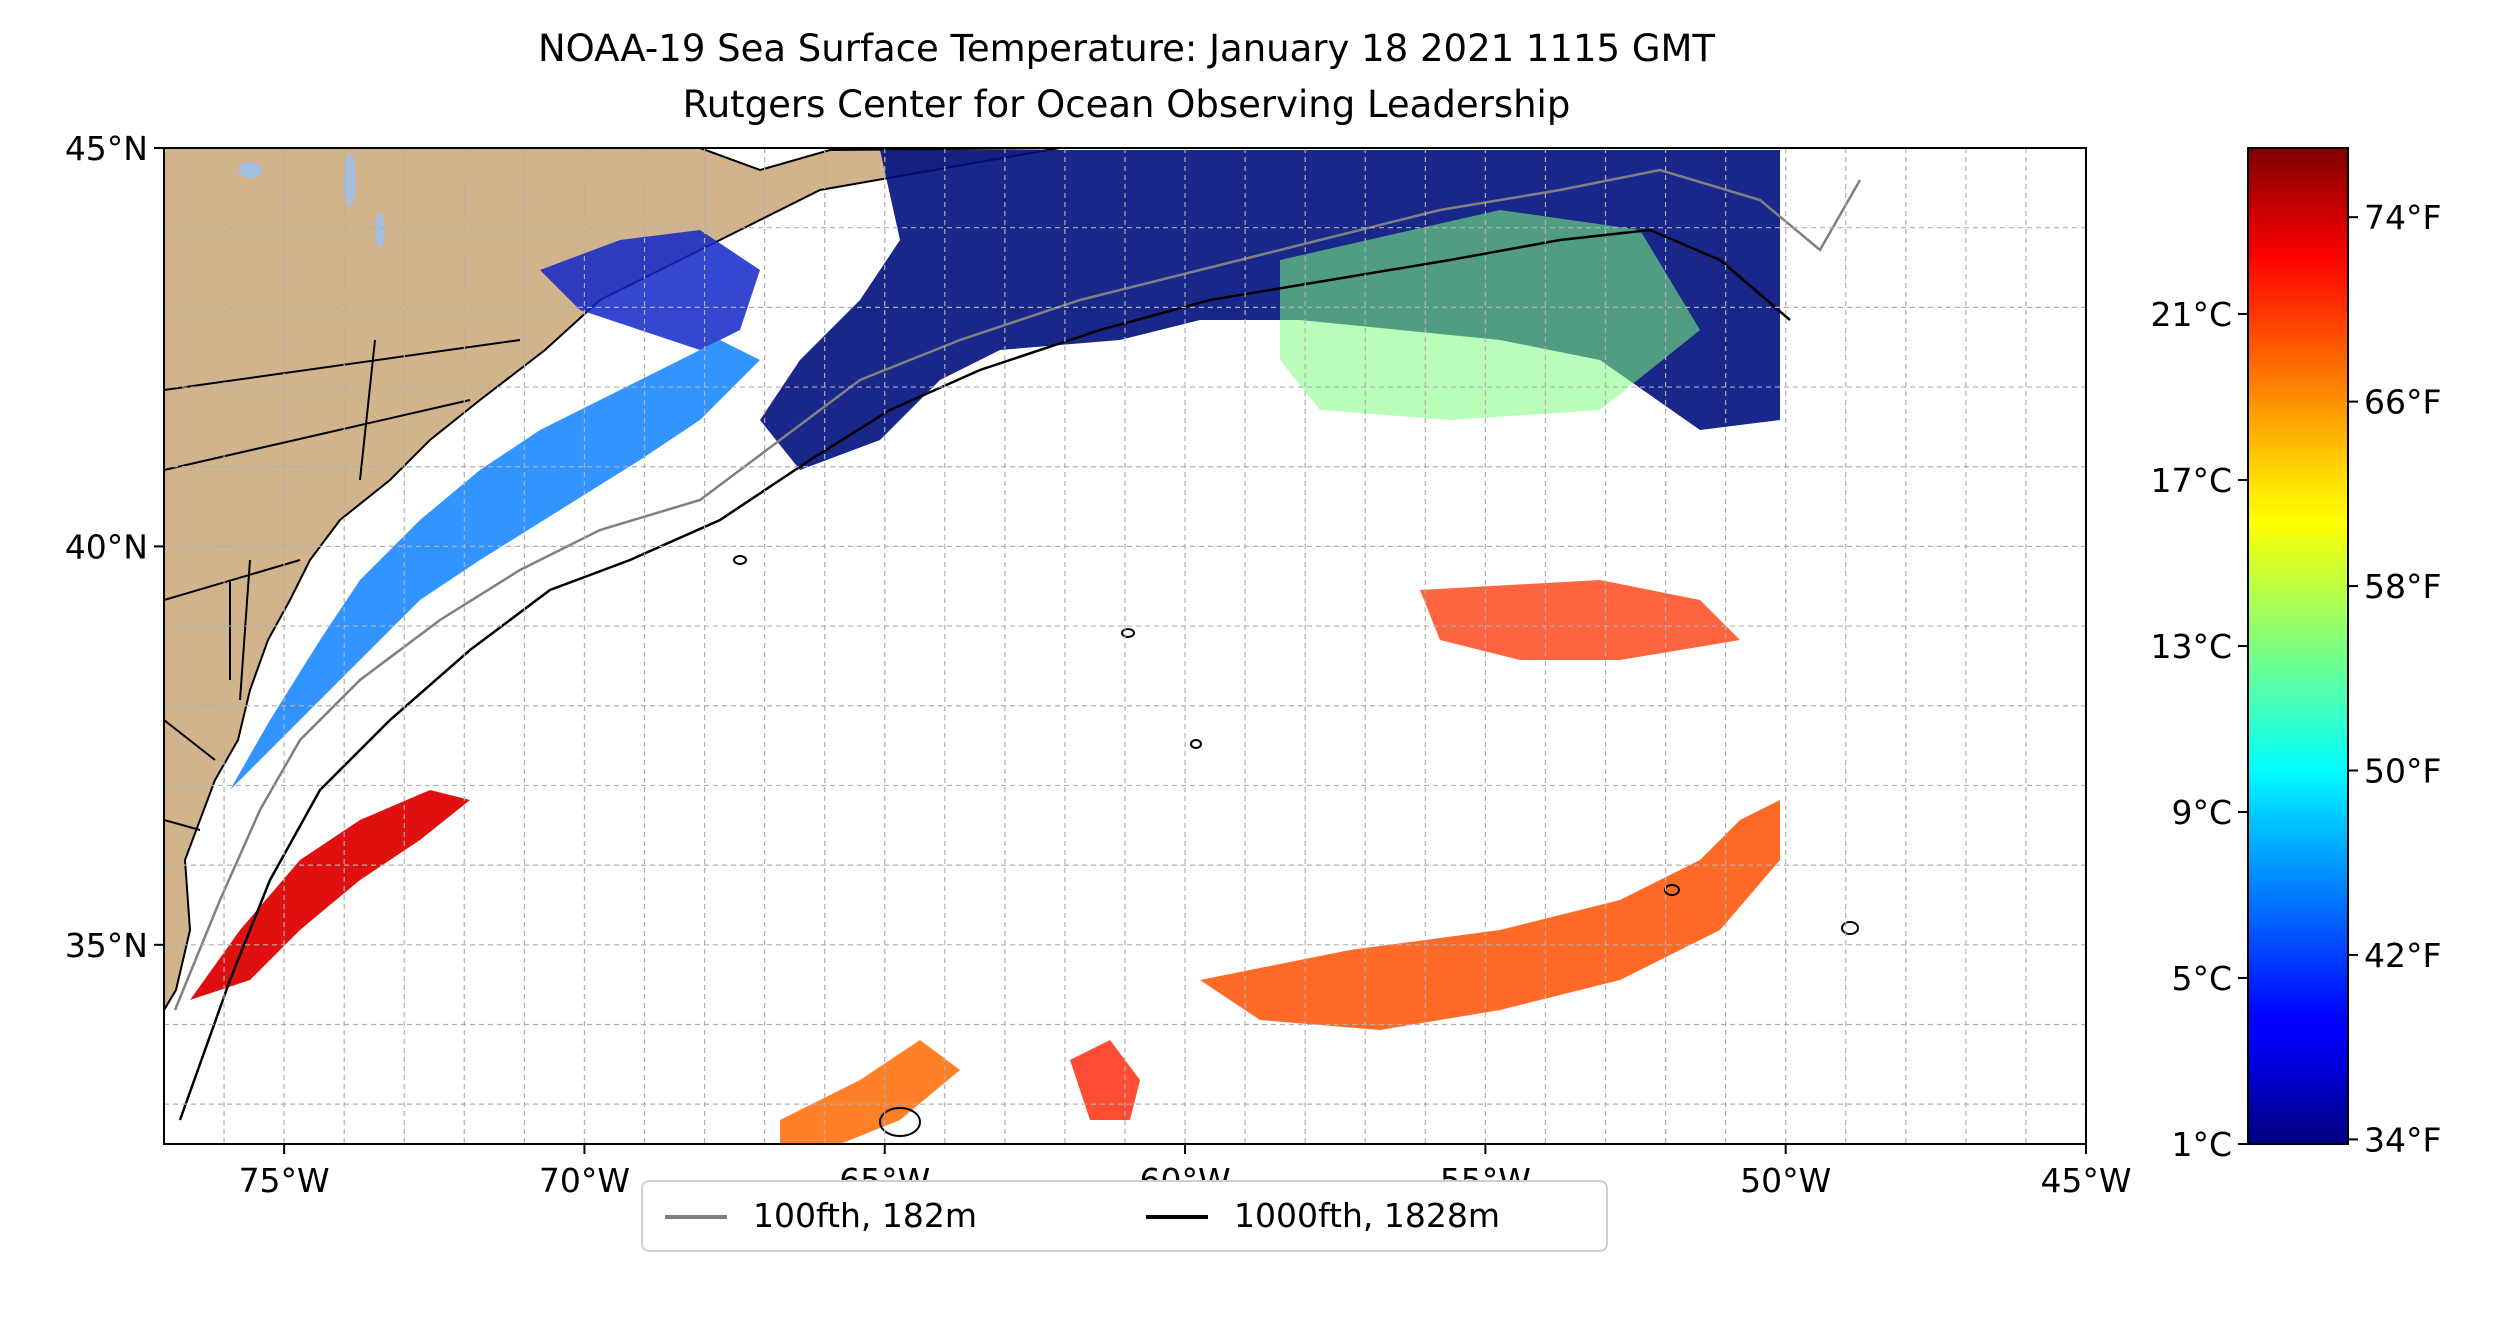 This screenshot has height=1318, width=2502. Describe the element at coordinates (2402, 217) in the screenshot. I see `colorbar-label-f: 74°F` at that location.